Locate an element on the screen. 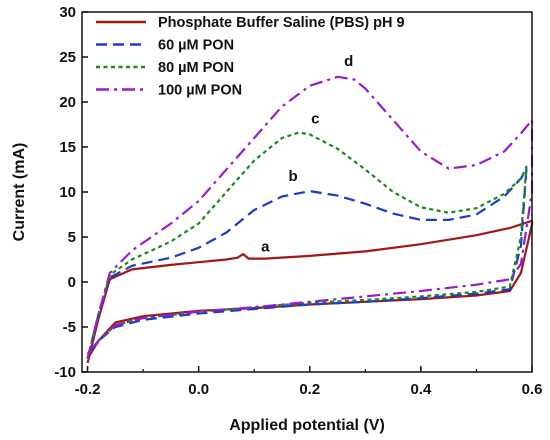 This screenshot has height=440, width=550. x-tick-label: 0.4 is located at coordinates (421, 389).